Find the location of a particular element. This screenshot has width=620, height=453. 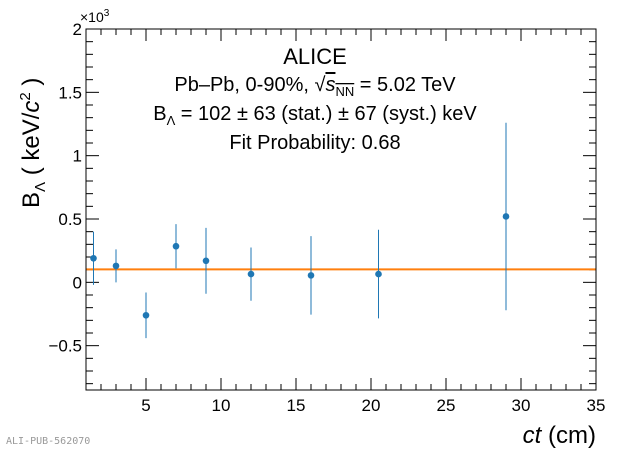

y-axis-label: BΛ ( keV/c2 ) is located at coordinates (33, 143).